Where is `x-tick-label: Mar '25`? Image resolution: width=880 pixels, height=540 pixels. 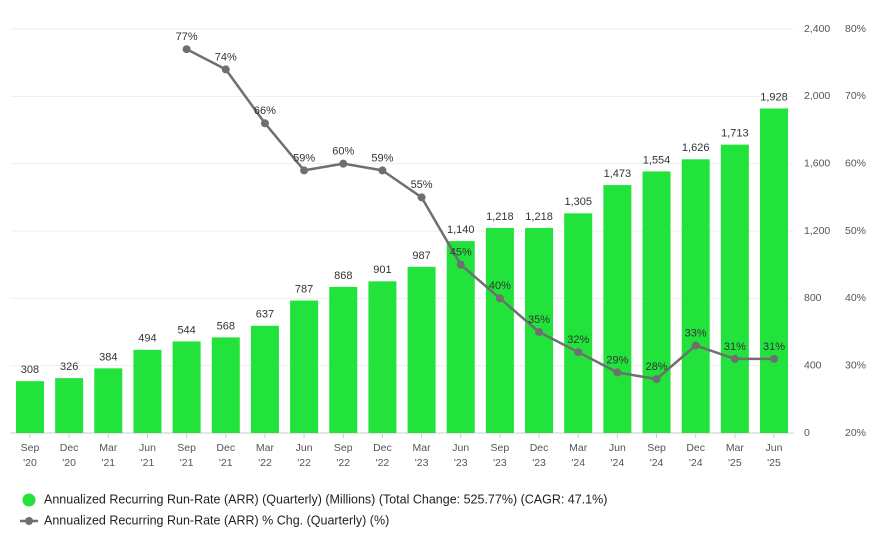
x-tick-label: Mar '25 is located at coordinates (735, 455).